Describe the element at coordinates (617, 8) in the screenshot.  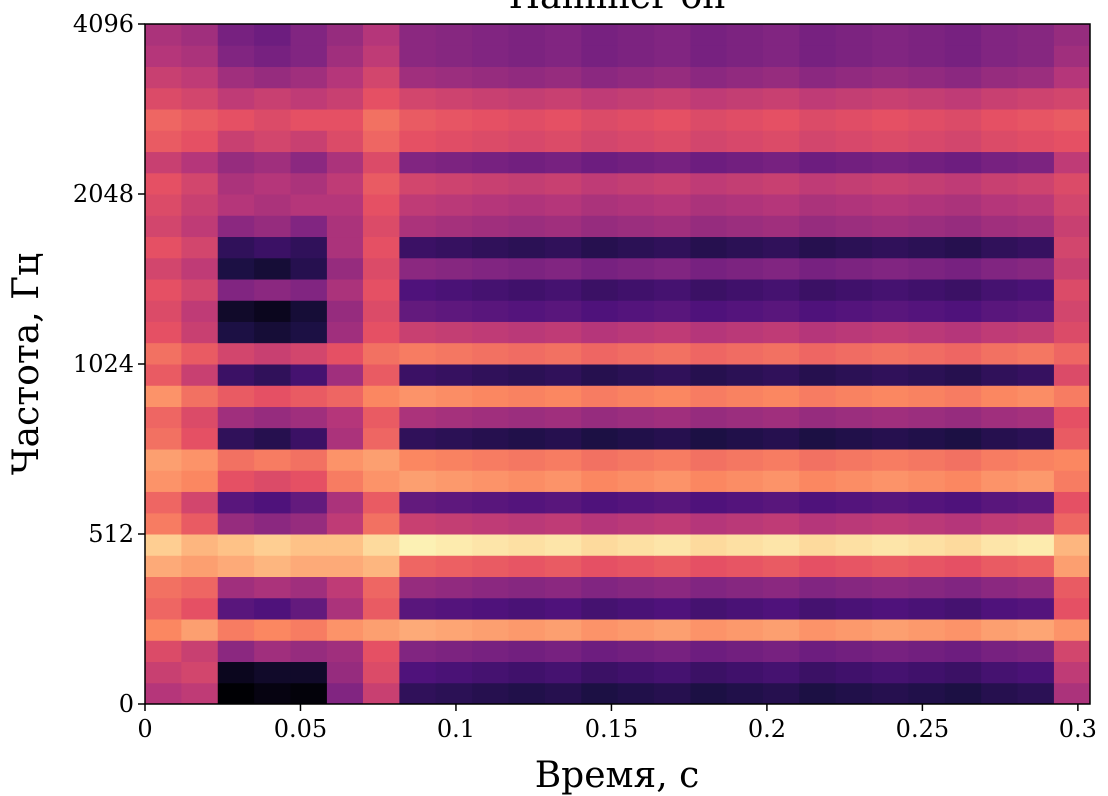
I see `chart-title: Hammer-on` at that location.